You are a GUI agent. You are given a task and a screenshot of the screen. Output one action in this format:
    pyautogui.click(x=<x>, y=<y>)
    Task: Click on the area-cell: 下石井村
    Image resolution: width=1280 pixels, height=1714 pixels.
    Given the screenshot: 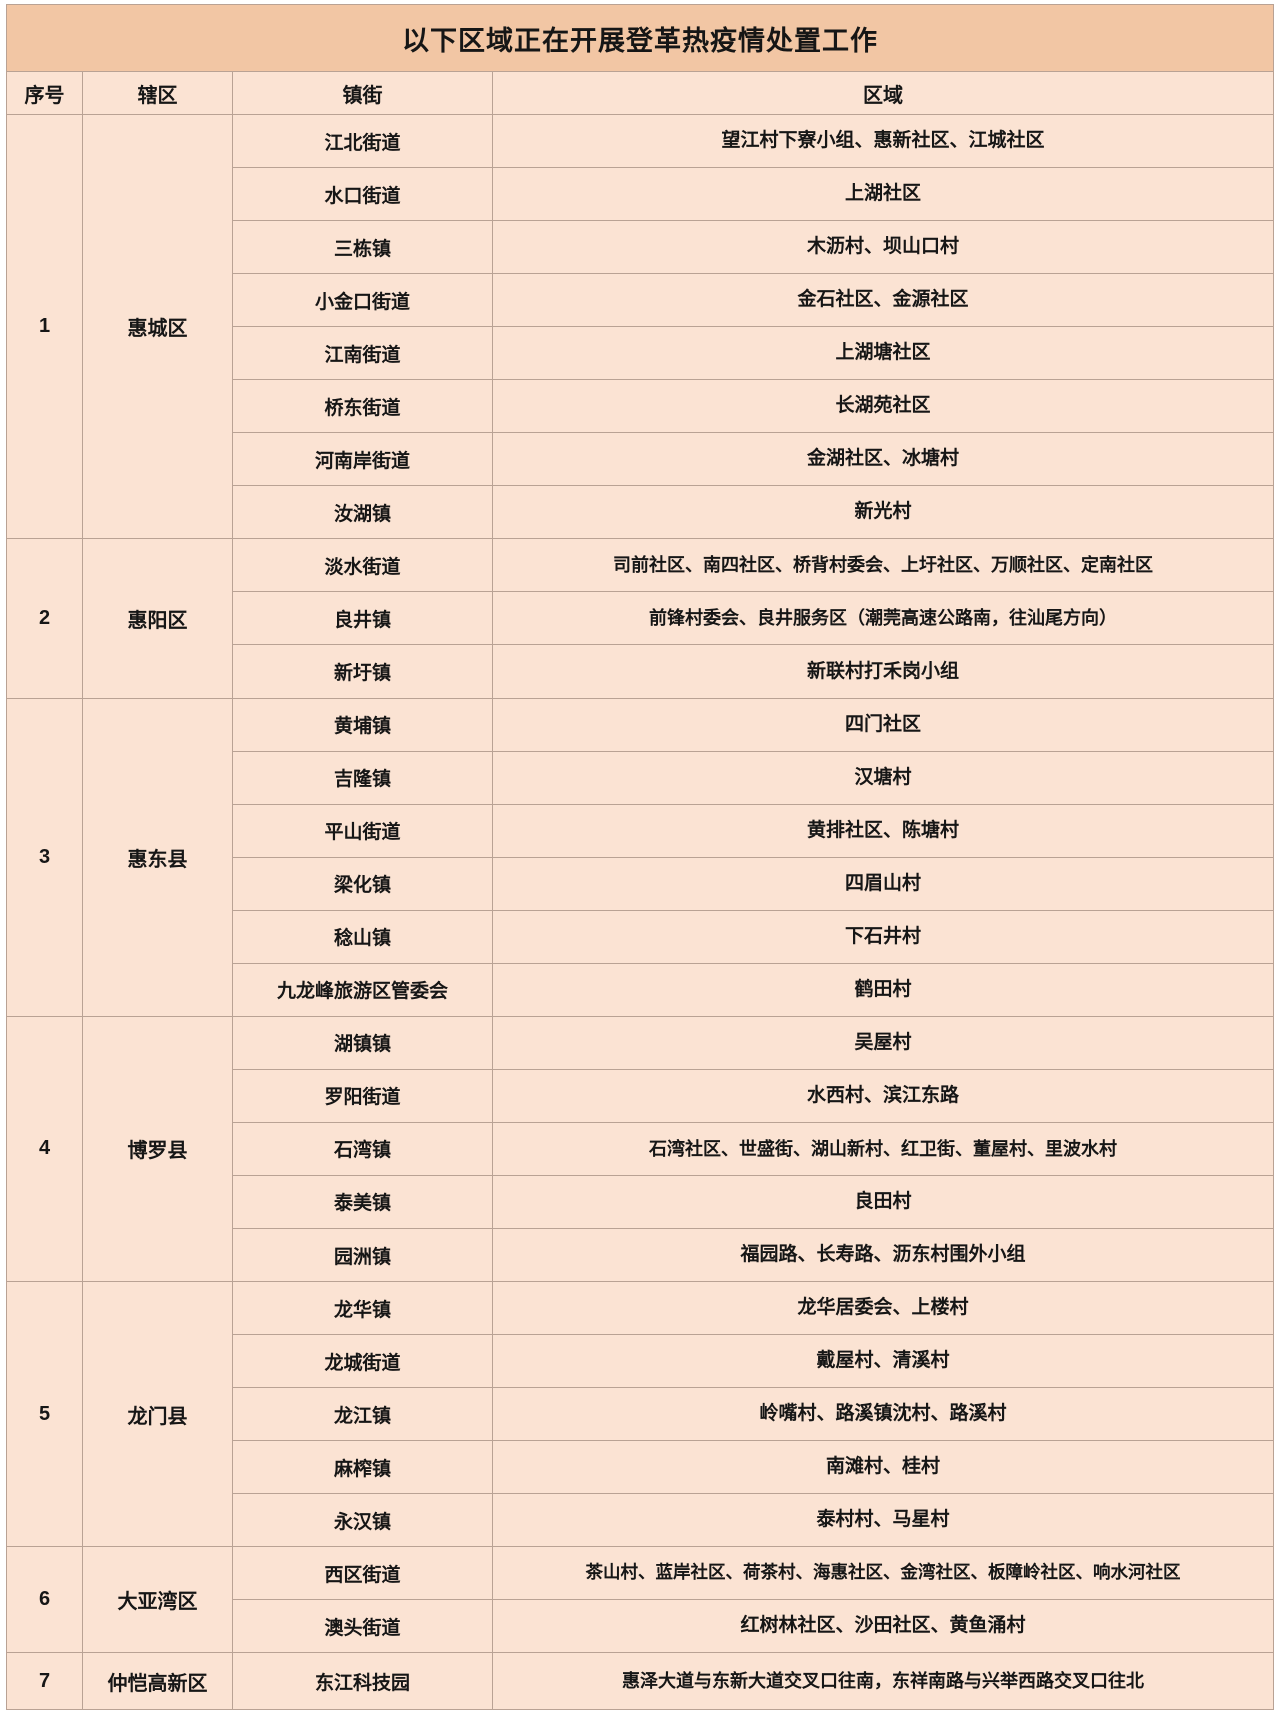 What is the action you would take?
    pyautogui.click(x=883, y=936)
    